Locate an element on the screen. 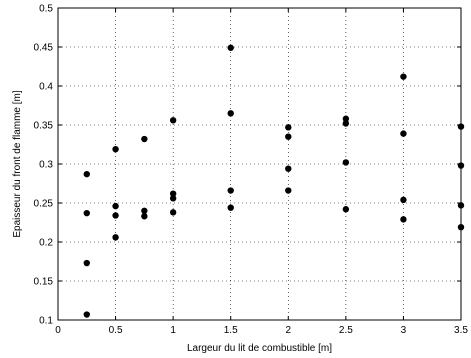 Image resolution: width=471 pixels, height=358 pixels. y-tick-label: 0.3 is located at coordinates (46, 165).